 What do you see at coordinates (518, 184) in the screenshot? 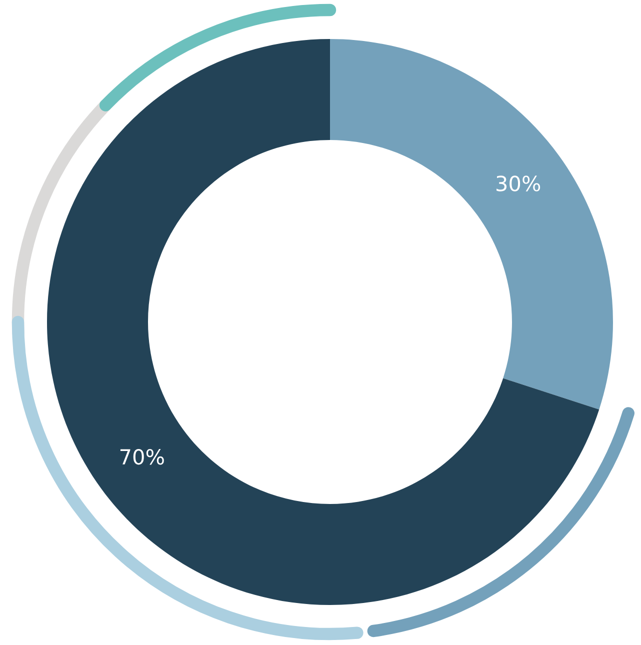
I see `data-label: 30%` at bounding box center [518, 184].